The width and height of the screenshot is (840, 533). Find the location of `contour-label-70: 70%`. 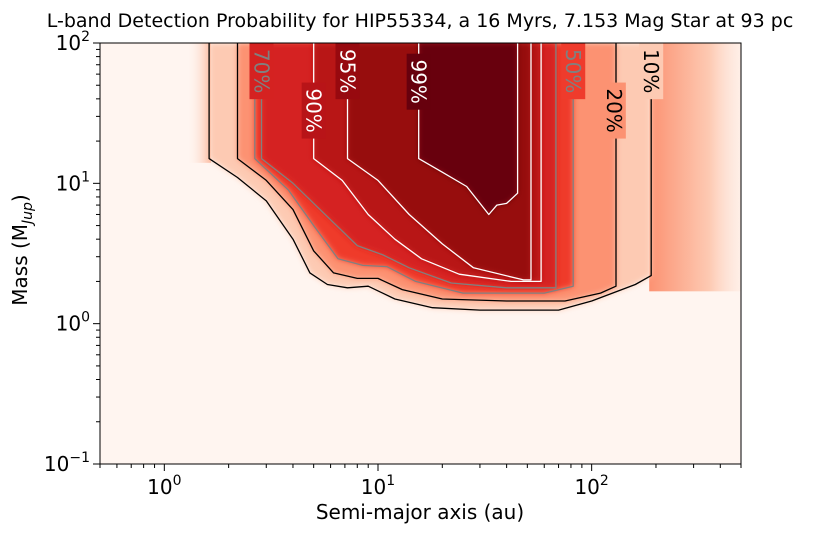

contour-label-70: 70% is located at coordinates (262, 71).